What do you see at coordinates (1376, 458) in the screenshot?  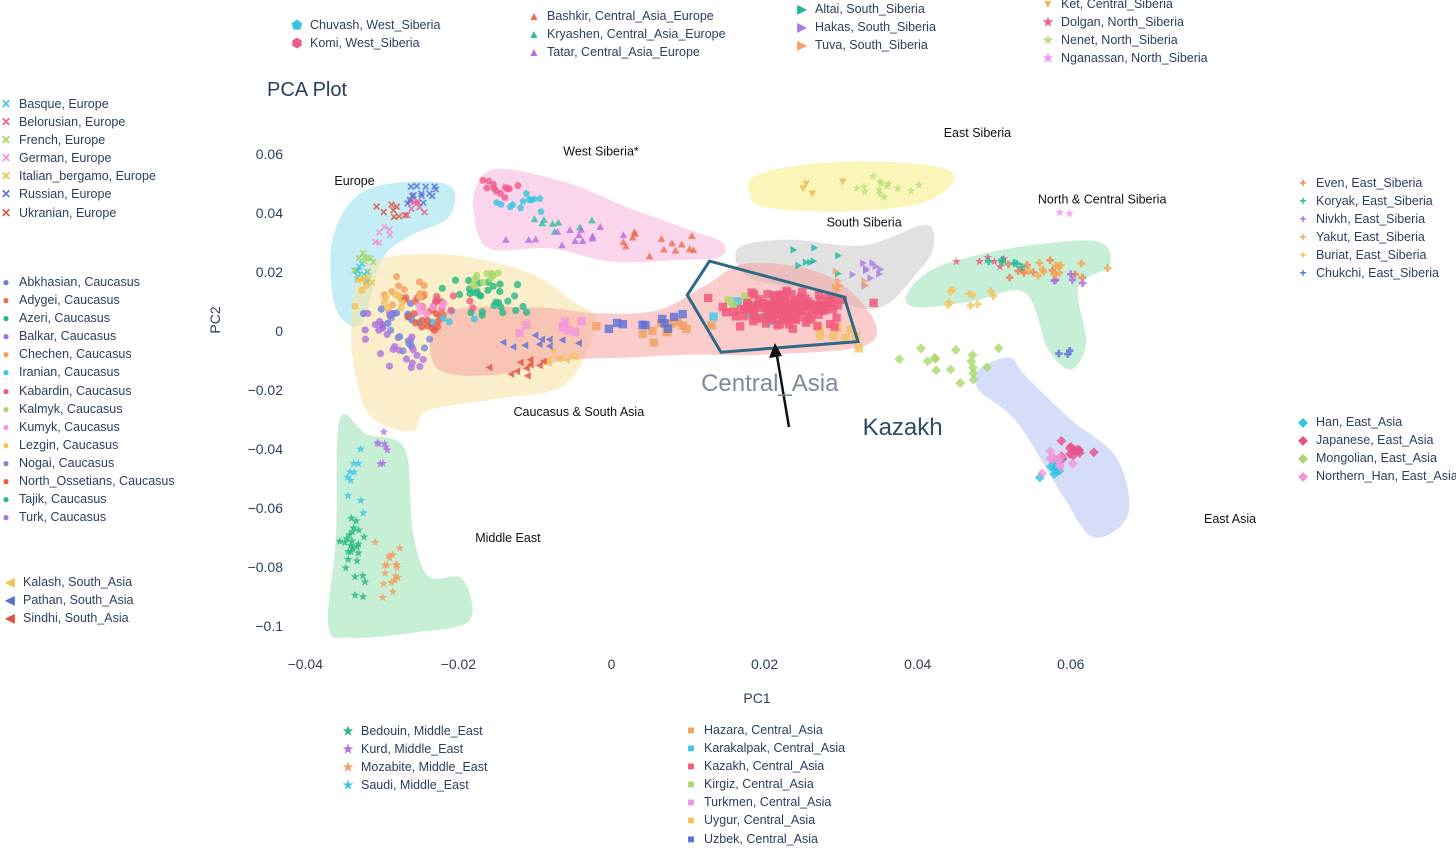 I see `legend-item-mongolian-east-asia: ◆ Mongolian, East_Asia` at bounding box center [1376, 458].